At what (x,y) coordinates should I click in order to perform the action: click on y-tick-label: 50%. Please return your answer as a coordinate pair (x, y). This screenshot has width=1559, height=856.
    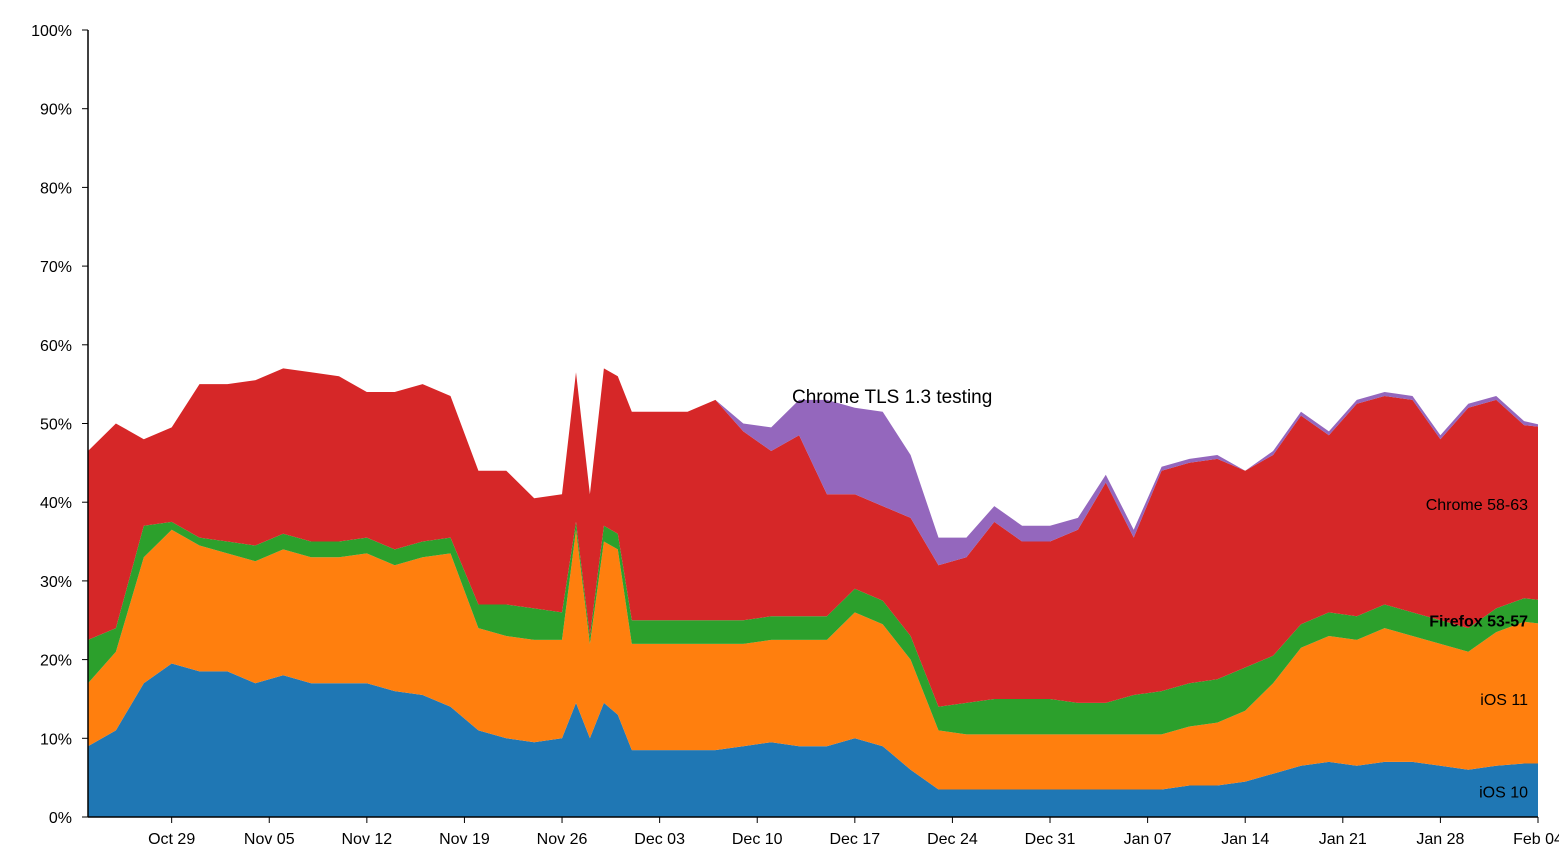
    Looking at the image, I should click on (56, 425).